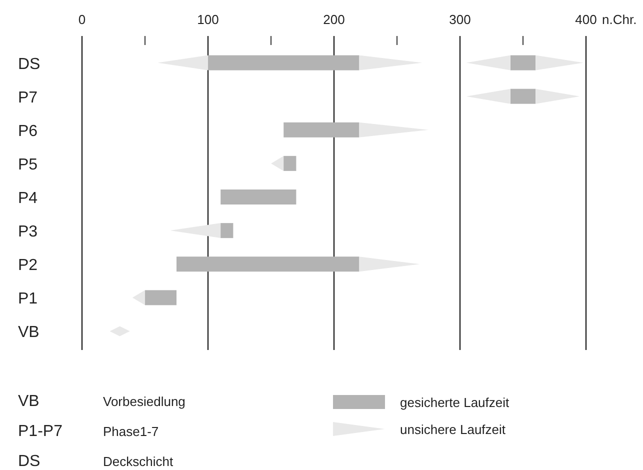  Describe the element at coordinates (40, 431) in the screenshot. I see `text: P1-P7` at that location.